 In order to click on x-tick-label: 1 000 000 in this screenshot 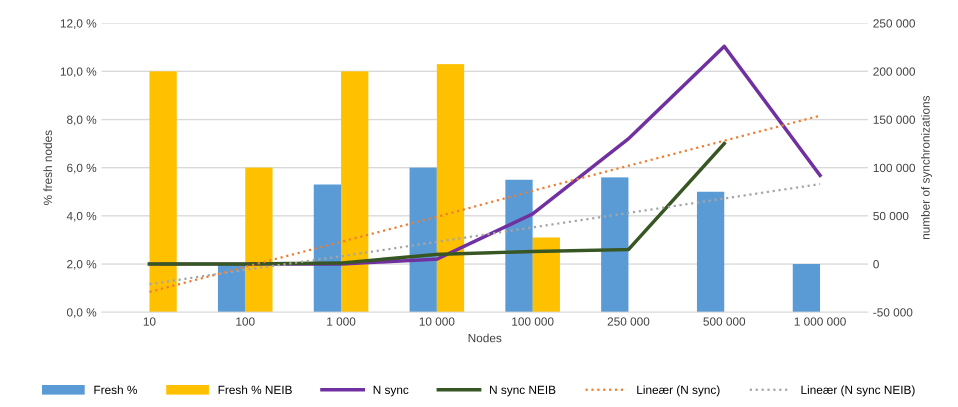, I will do `click(820, 321)`.